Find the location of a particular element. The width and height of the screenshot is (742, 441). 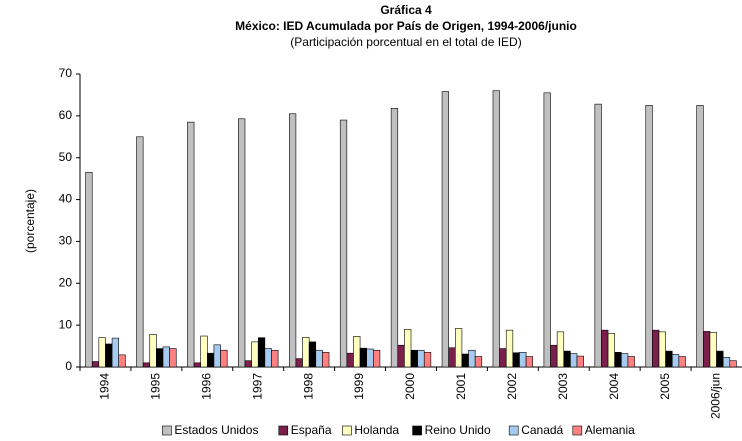

x-tick-label: 2003 is located at coordinates (563, 386).